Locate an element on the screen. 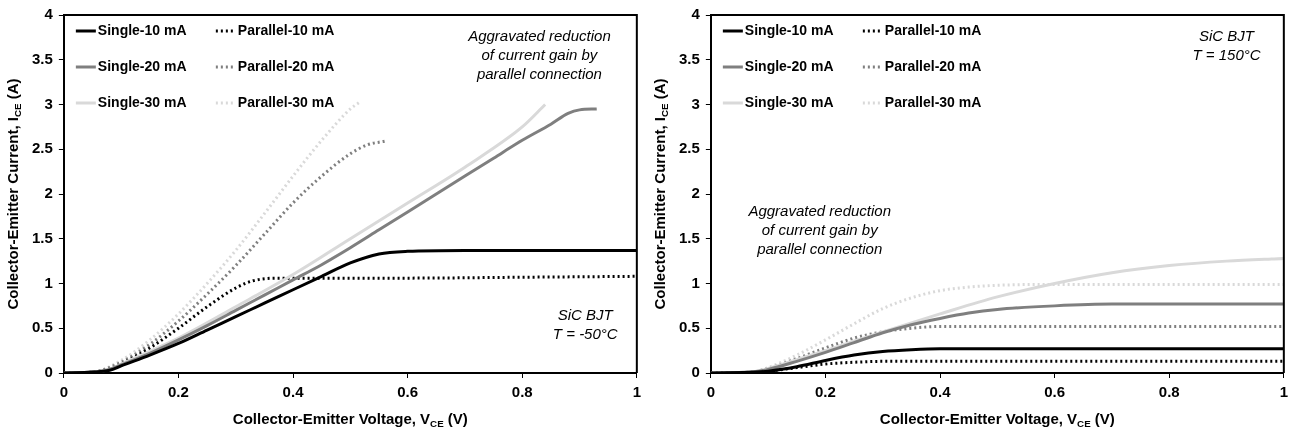 This screenshot has height=434, width=1294. annotation: SiC BJT T = -50°C is located at coordinates (585, 324).